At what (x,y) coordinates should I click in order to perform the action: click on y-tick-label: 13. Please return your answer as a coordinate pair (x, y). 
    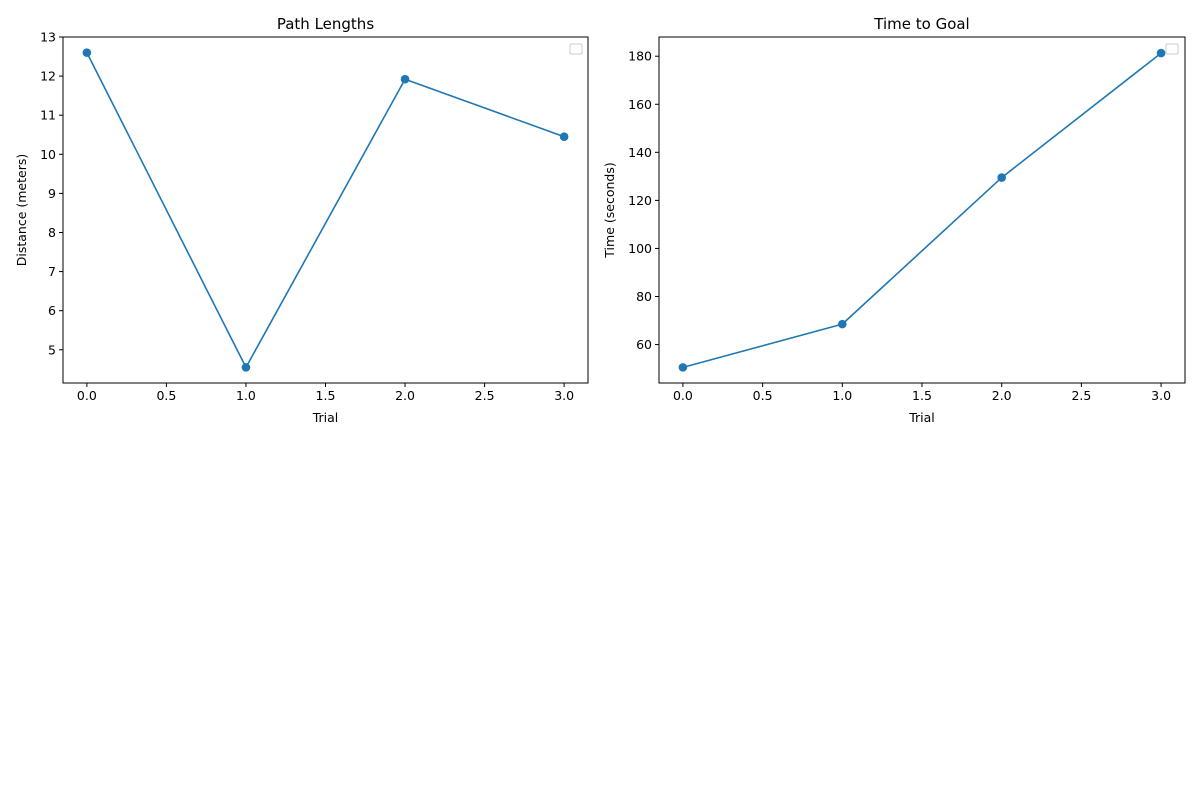
    Looking at the image, I should click on (48, 37).